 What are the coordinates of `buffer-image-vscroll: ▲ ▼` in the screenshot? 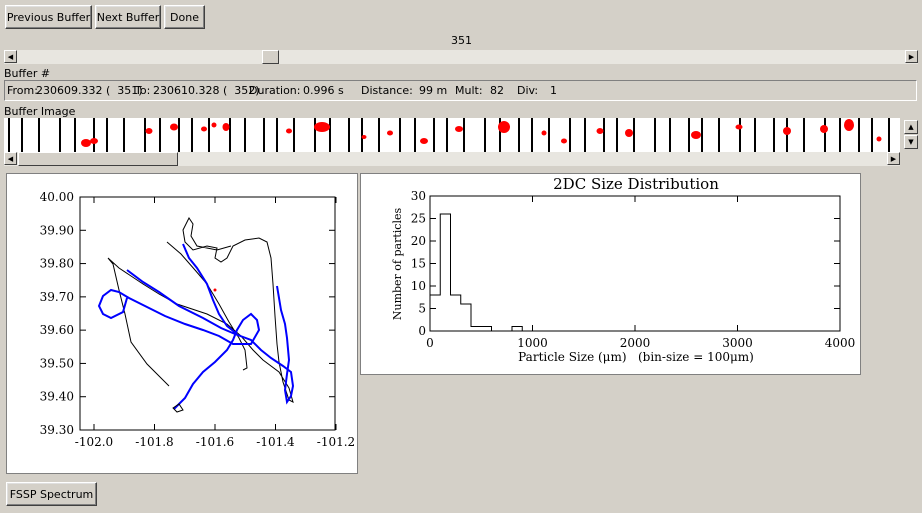 It's located at (910, 135).